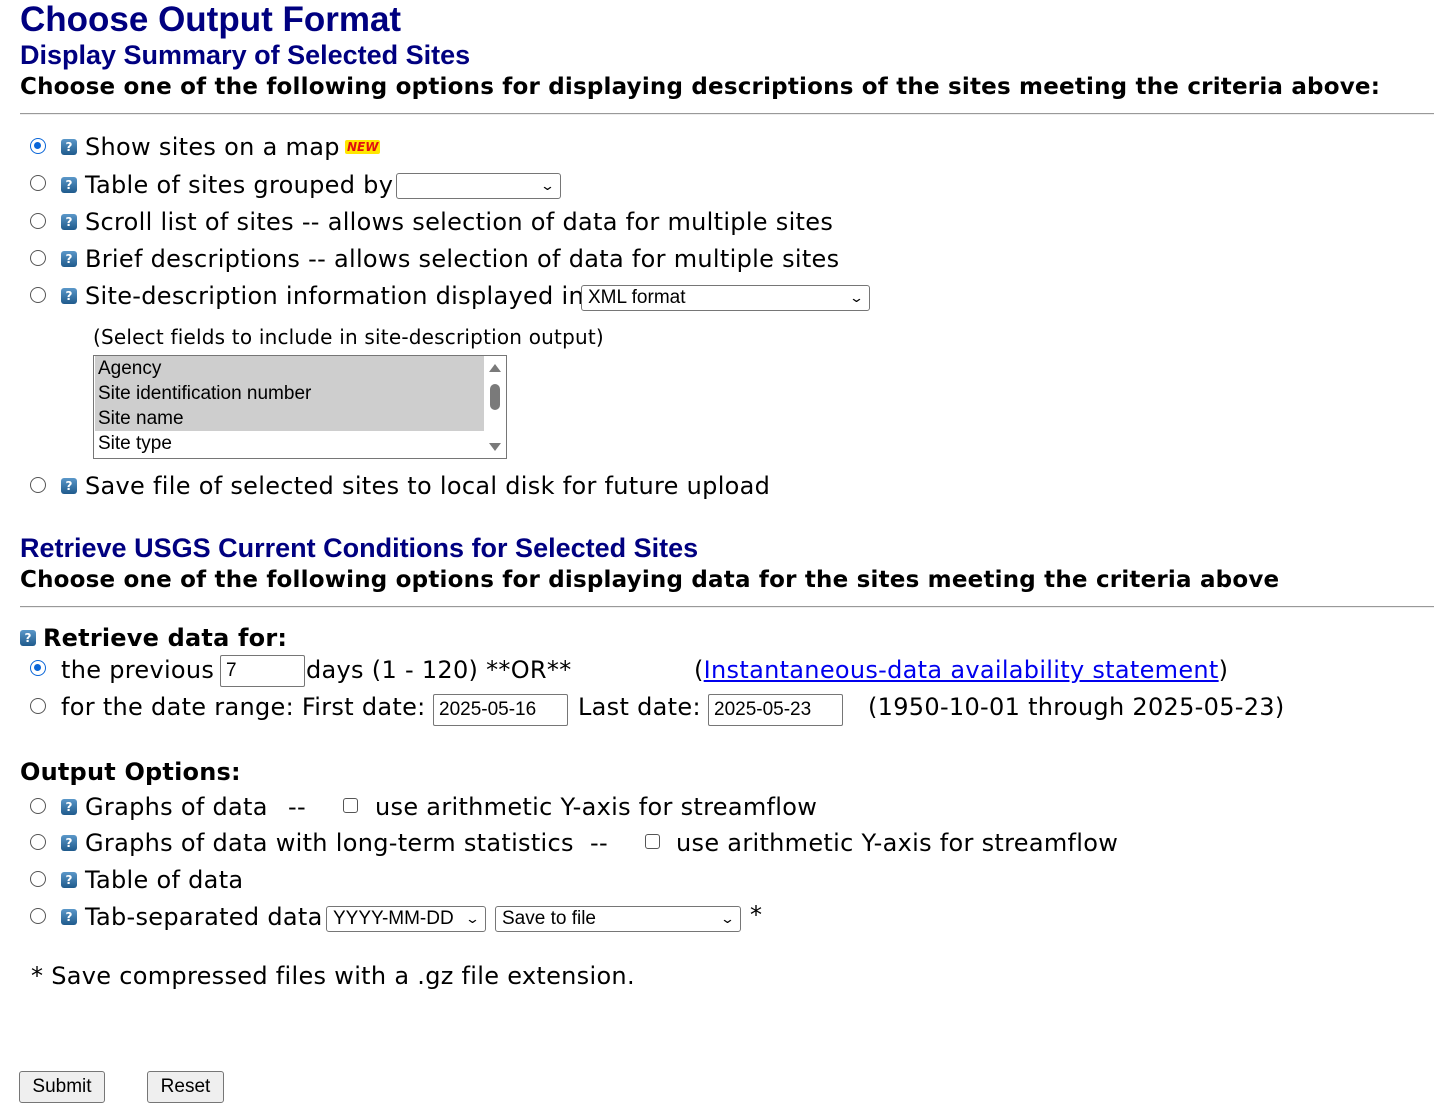 This screenshot has height=1108, width=1434. What do you see at coordinates (38, 183) in the screenshot?
I see `radio-table-grouped` at bounding box center [38, 183].